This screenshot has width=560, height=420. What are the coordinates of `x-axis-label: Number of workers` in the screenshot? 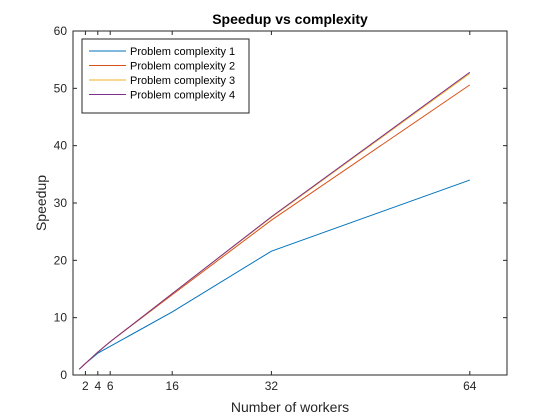 It's located at (290, 407).